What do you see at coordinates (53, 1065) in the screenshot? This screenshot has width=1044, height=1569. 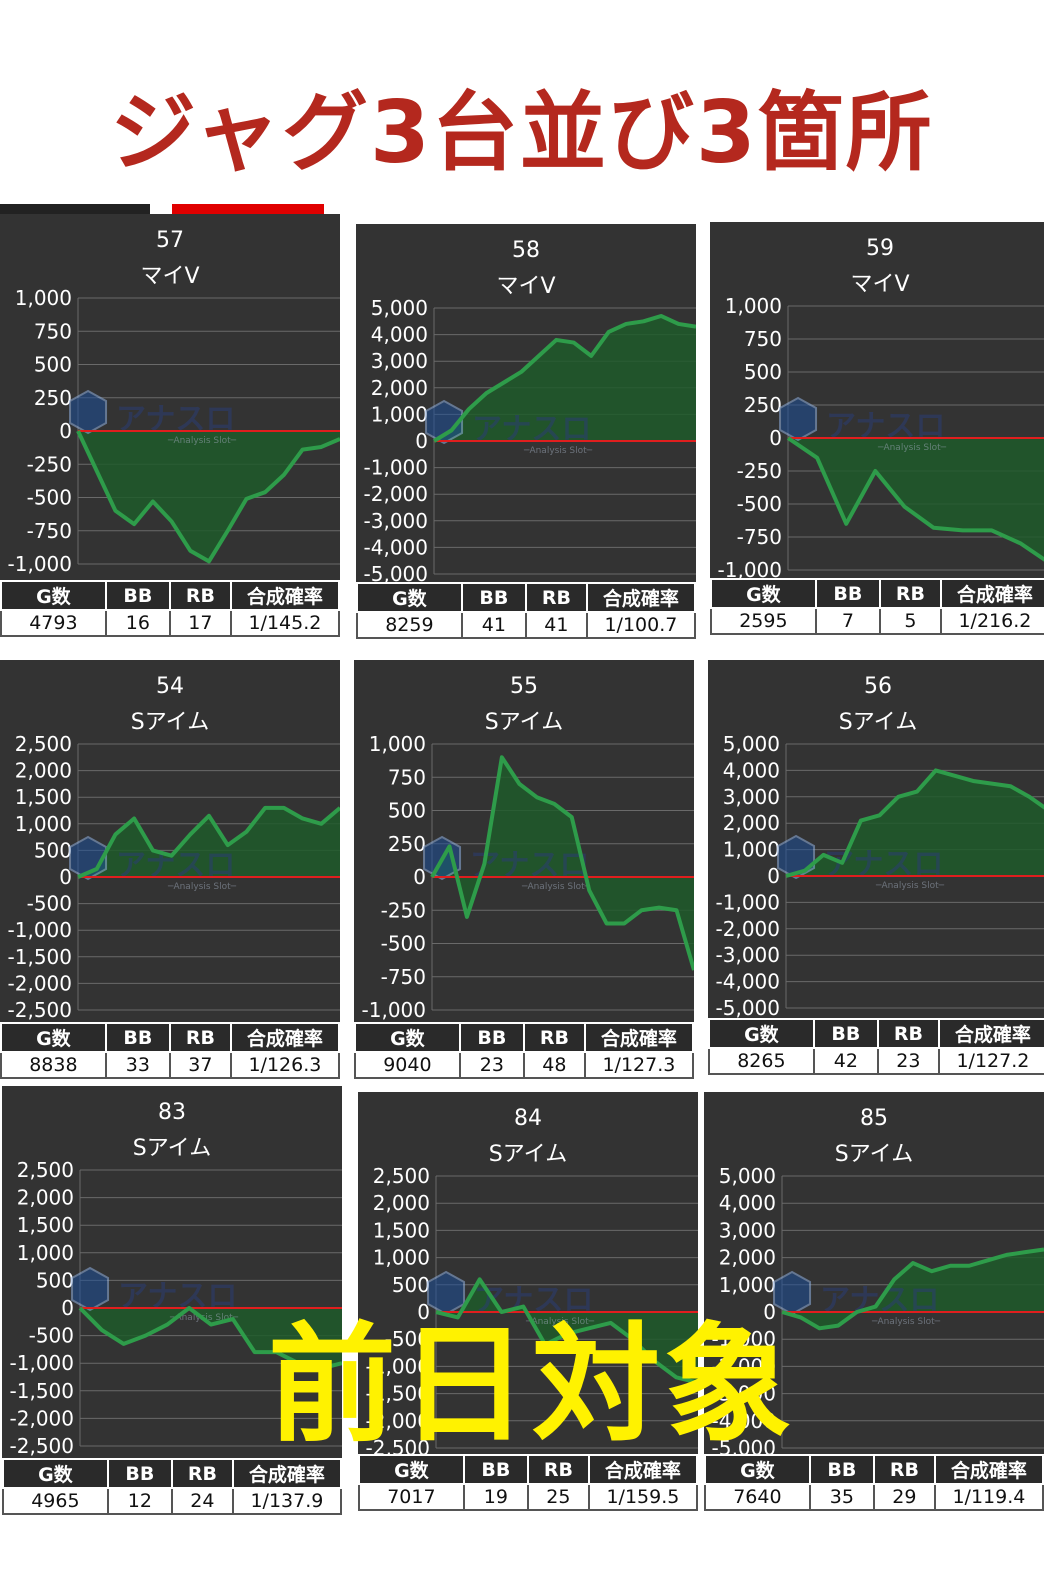 I see `stat-games: 8838` at bounding box center [53, 1065].